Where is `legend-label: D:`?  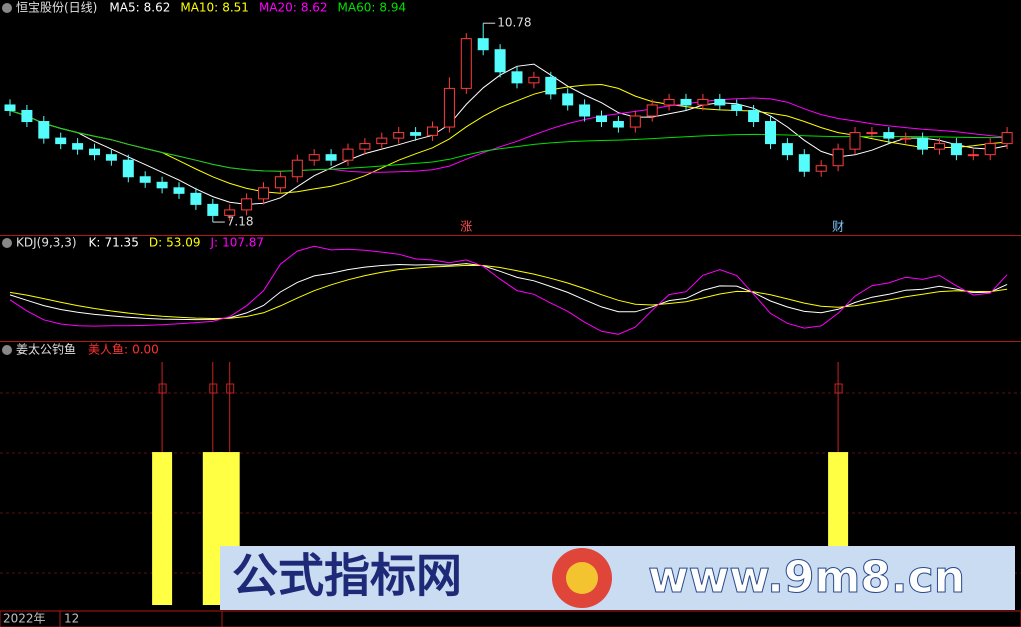 legend-label: D: is located at coordinates (155, 243).